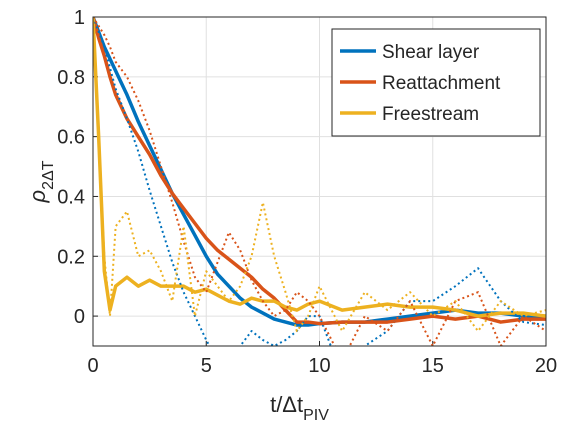 The width and height of the screenshot is (570, 439). What do you see at coordinates (316, 415) in the screenshot?
I see `x-axis-label-sub: PIV` at bounding box center [316, 415].